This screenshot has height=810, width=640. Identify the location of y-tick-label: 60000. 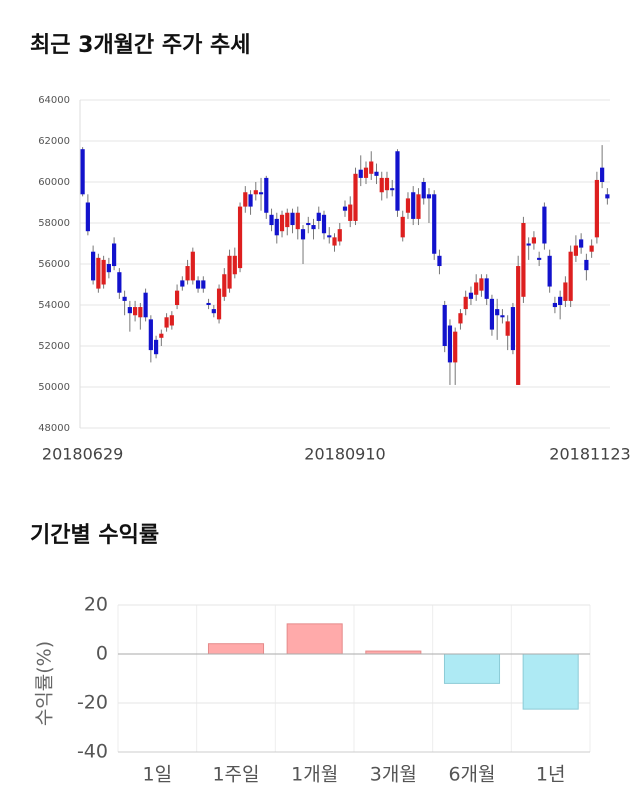
(54, 182).